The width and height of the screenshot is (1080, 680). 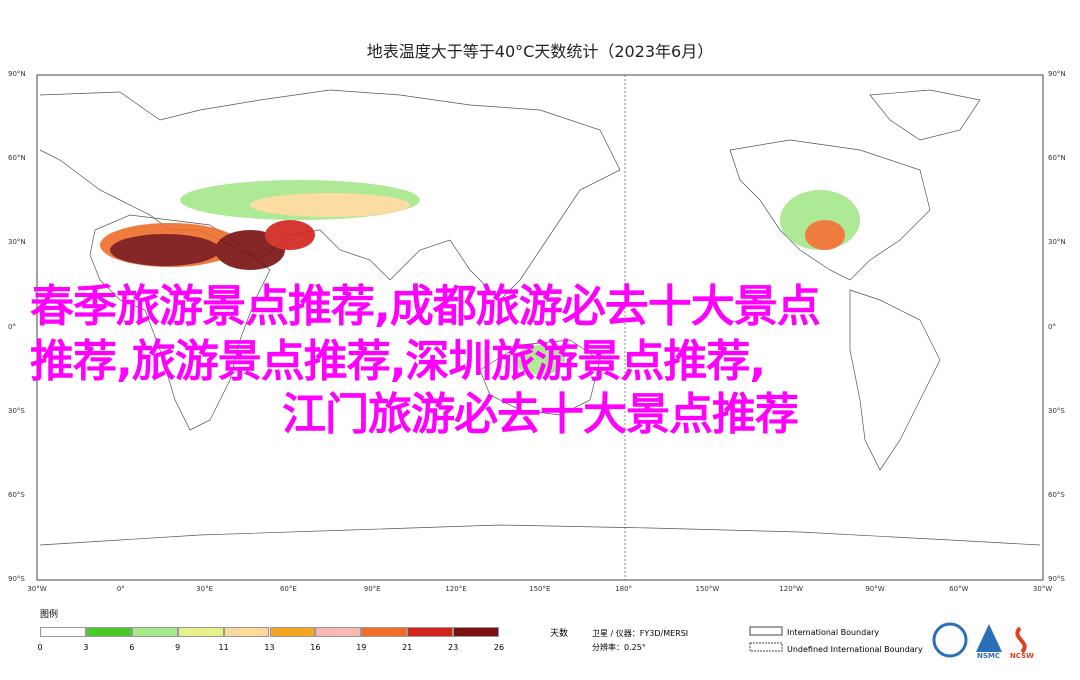 What do you see at coordinates (288, 589) in the screenshot?
I see `lon-label: 60°E` at bounding box center [288, 589].